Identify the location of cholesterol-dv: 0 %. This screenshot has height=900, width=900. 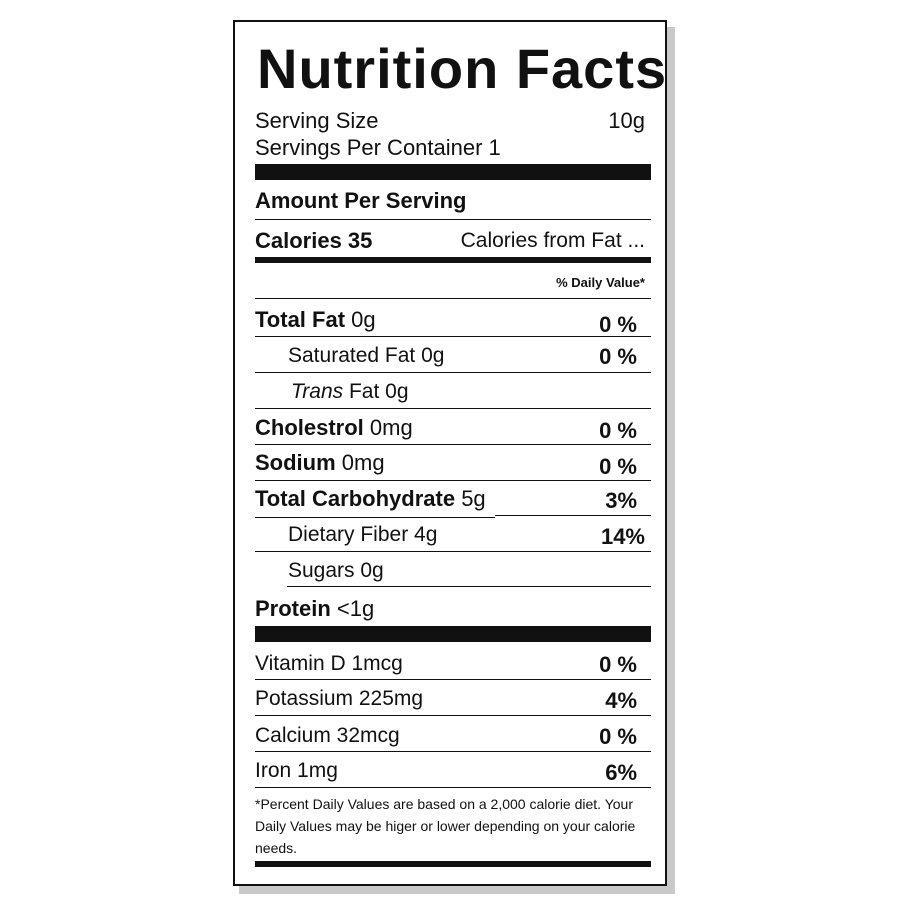
(618, 430).